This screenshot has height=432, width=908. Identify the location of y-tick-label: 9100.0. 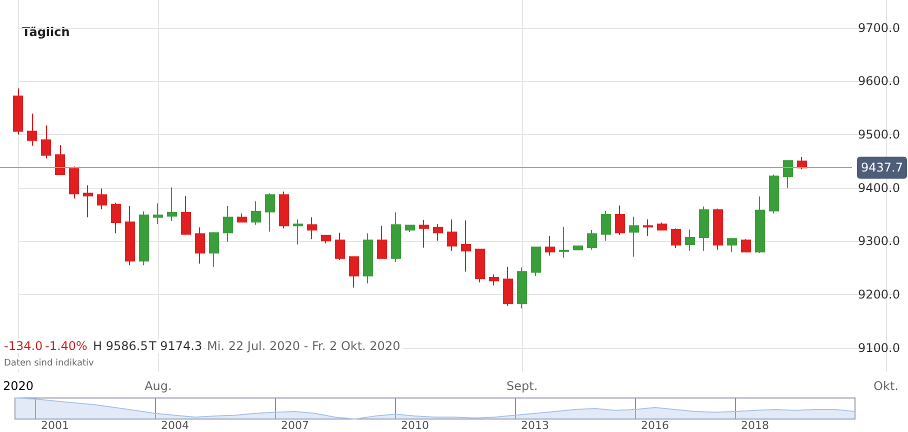
(879, 347).